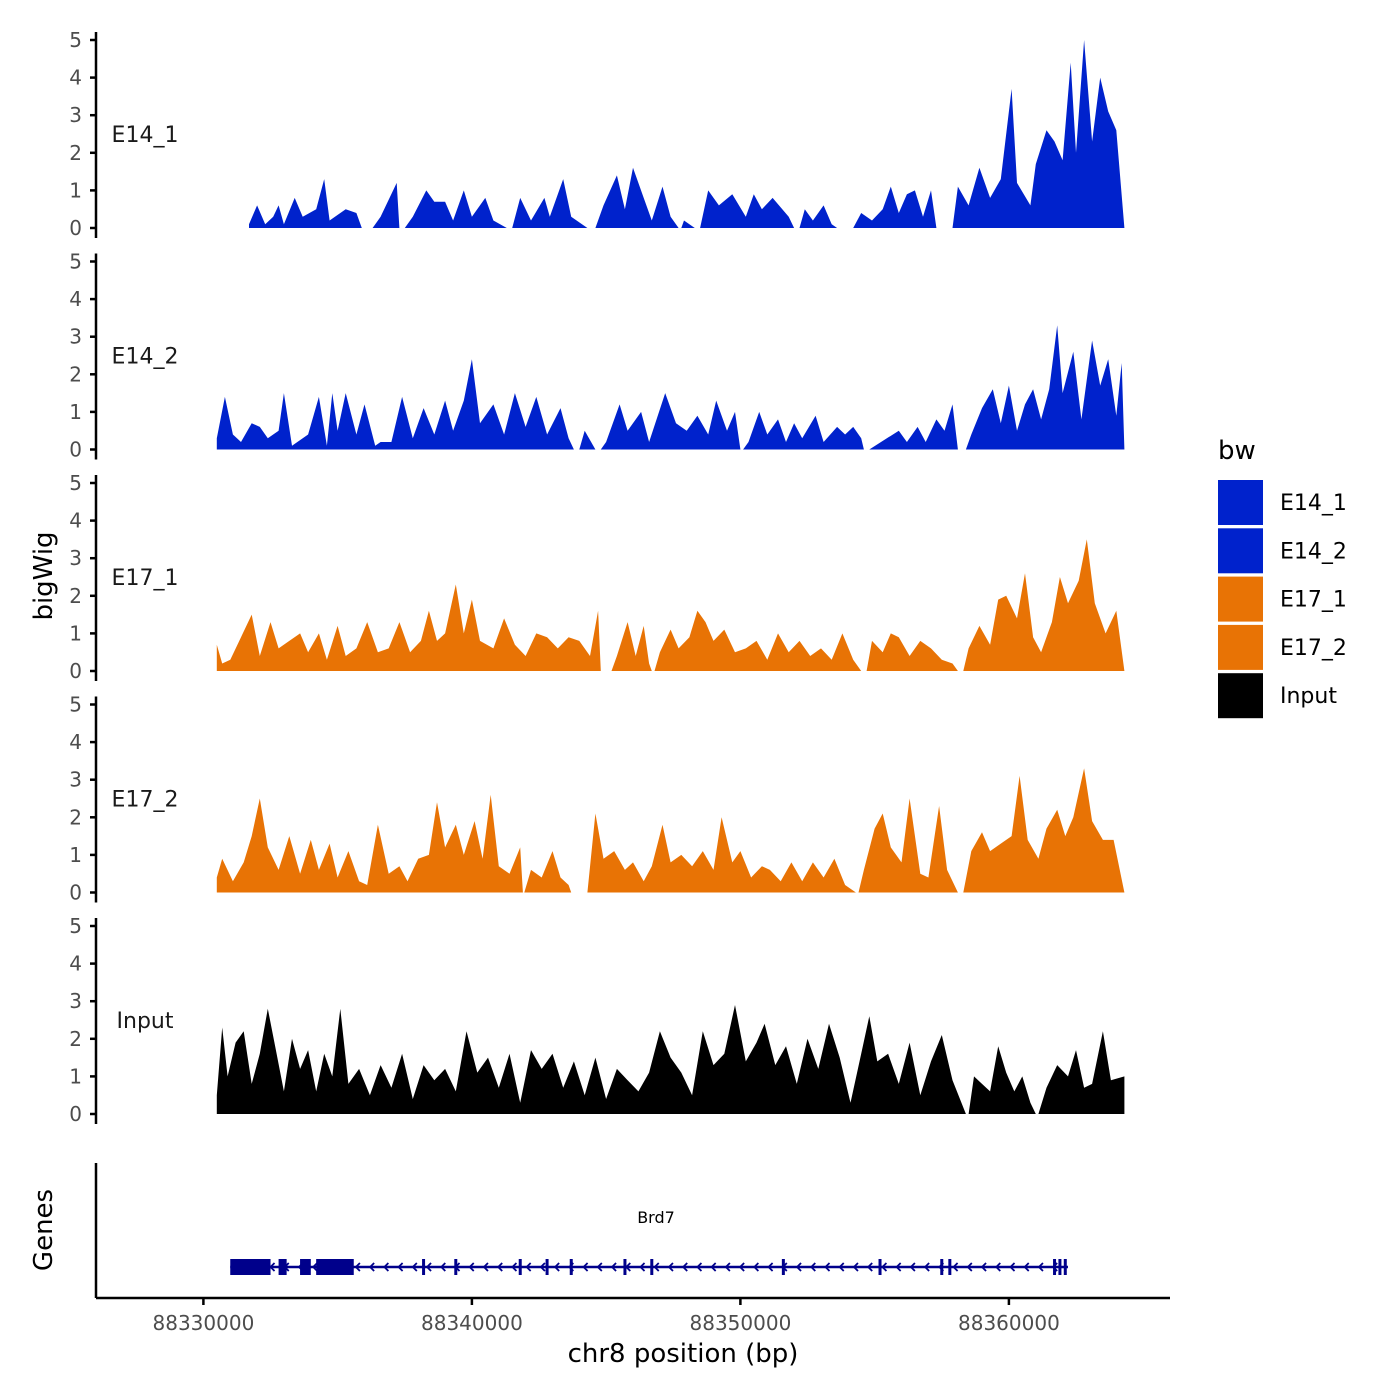 This screenshot has width=1400, height=1400. Describe the element at coordinates (597, 1020) in the screenshot. I see `panel-input: 0 1 2 3 4 5 Input` at that location.